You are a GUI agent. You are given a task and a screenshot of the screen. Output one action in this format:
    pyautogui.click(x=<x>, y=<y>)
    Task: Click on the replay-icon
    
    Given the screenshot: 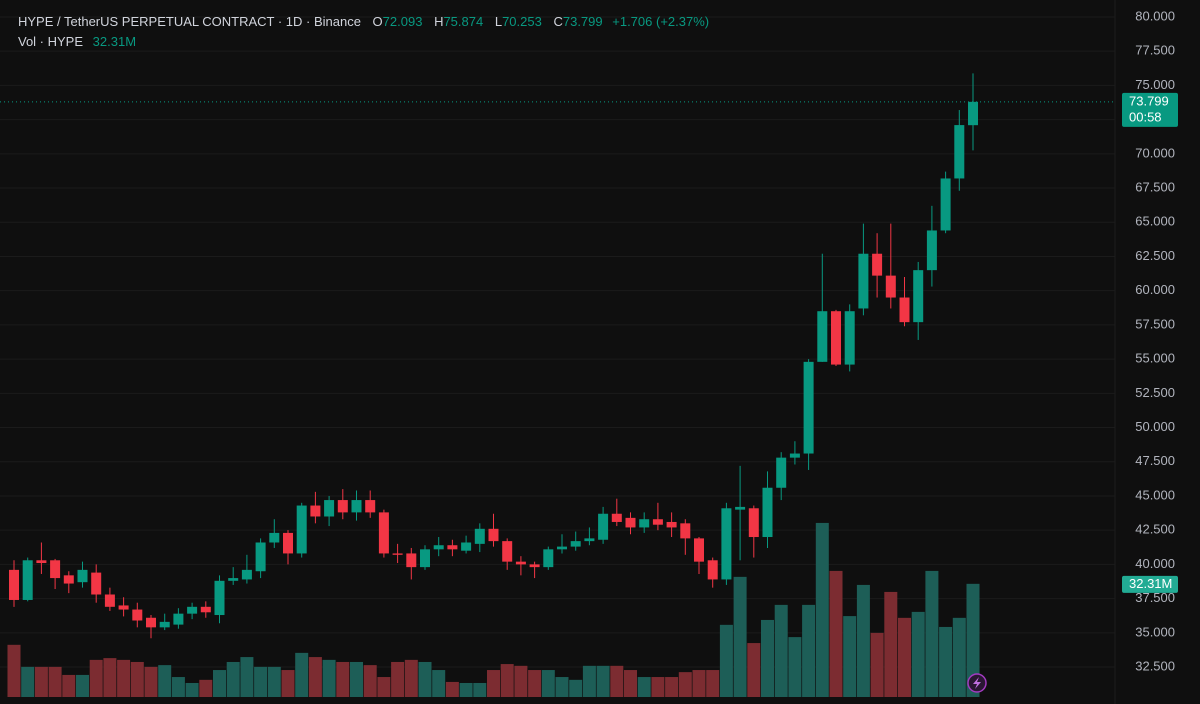 What is the action you would take?
    pyautogui.click(x=977, y=683)
    